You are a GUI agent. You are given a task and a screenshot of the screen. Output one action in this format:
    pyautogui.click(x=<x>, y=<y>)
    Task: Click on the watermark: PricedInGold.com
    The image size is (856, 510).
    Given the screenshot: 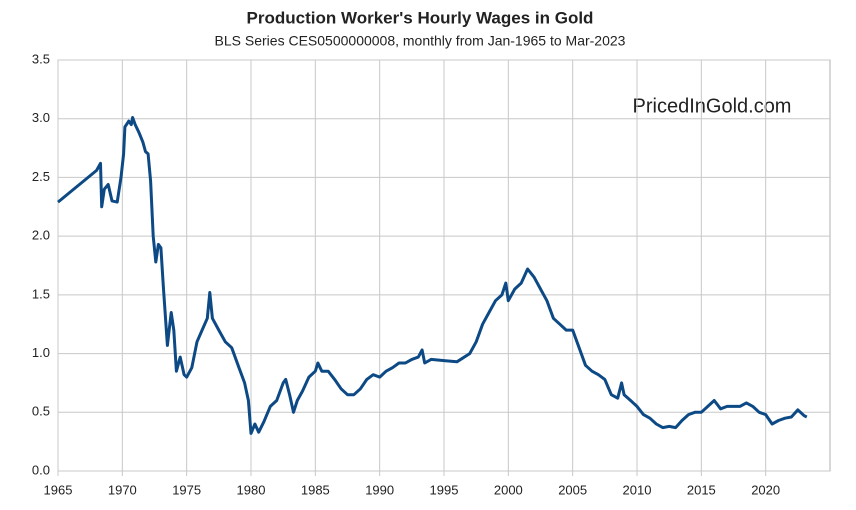 What is the action you would take?
    pyautogui.click(x=712, y=106)
    